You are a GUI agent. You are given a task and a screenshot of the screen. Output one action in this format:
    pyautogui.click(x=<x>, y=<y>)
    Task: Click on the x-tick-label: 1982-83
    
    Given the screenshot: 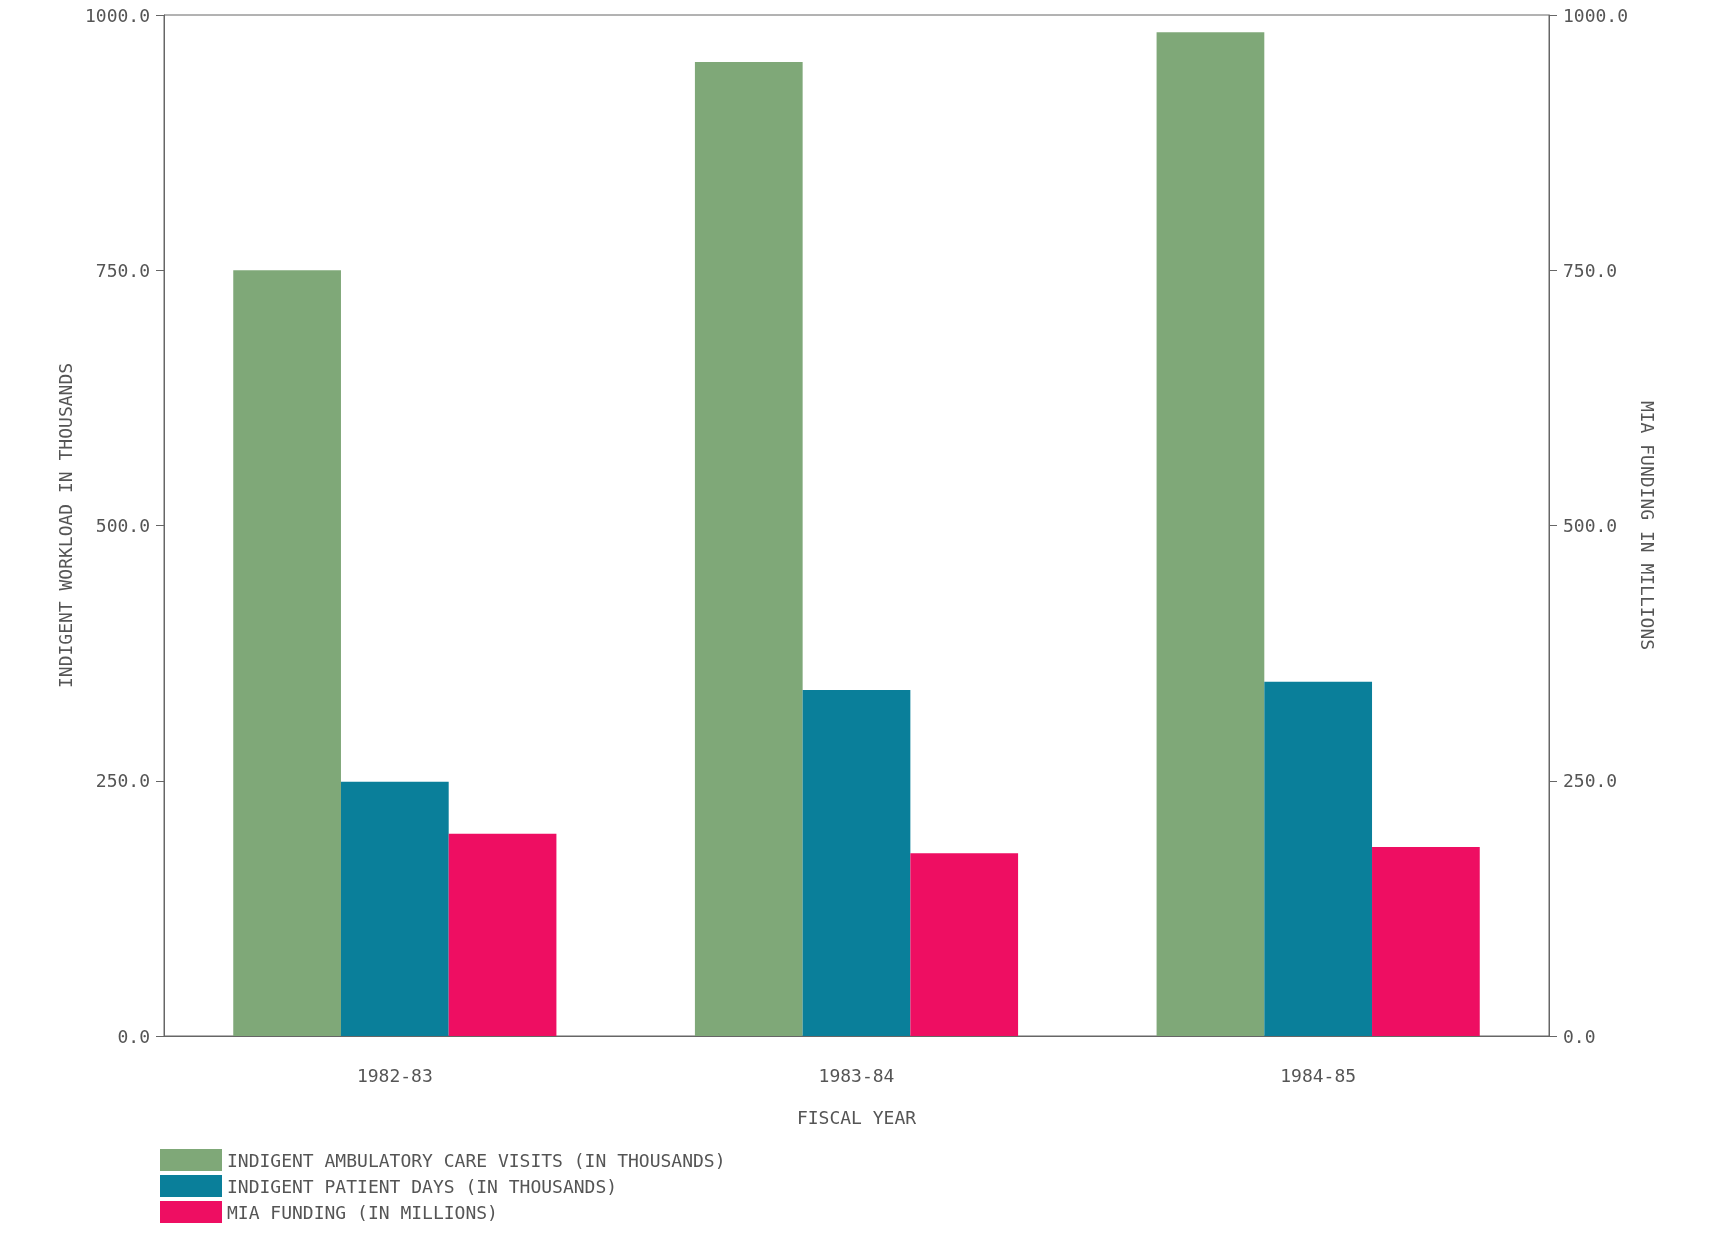 What is the action you would take?
    pyautogui.click(x=394, y=1075)
    